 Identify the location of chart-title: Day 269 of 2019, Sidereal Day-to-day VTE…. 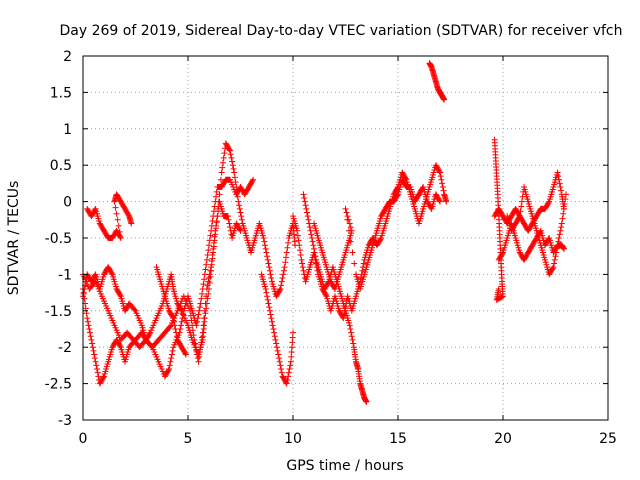
(340, 31).